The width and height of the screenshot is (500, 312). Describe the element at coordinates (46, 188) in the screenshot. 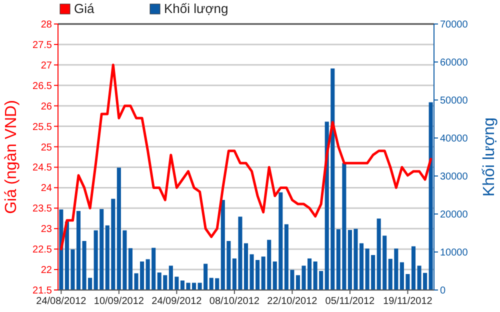

I see `y-tick-label: 24` at that location.